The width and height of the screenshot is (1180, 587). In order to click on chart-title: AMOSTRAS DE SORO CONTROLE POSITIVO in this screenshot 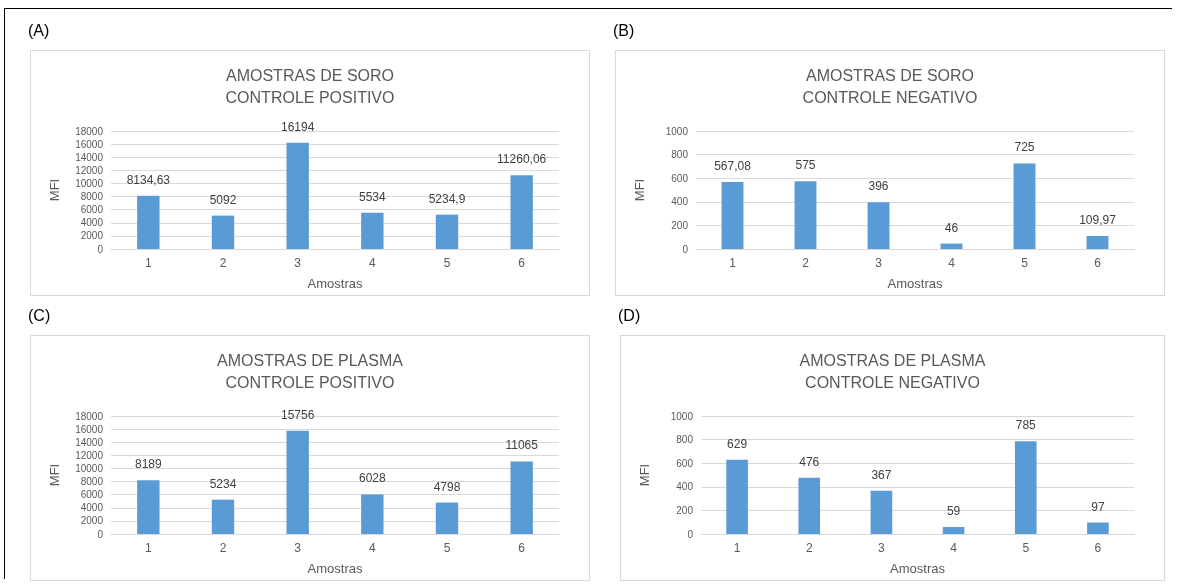, I will do `click(310, 86)`.